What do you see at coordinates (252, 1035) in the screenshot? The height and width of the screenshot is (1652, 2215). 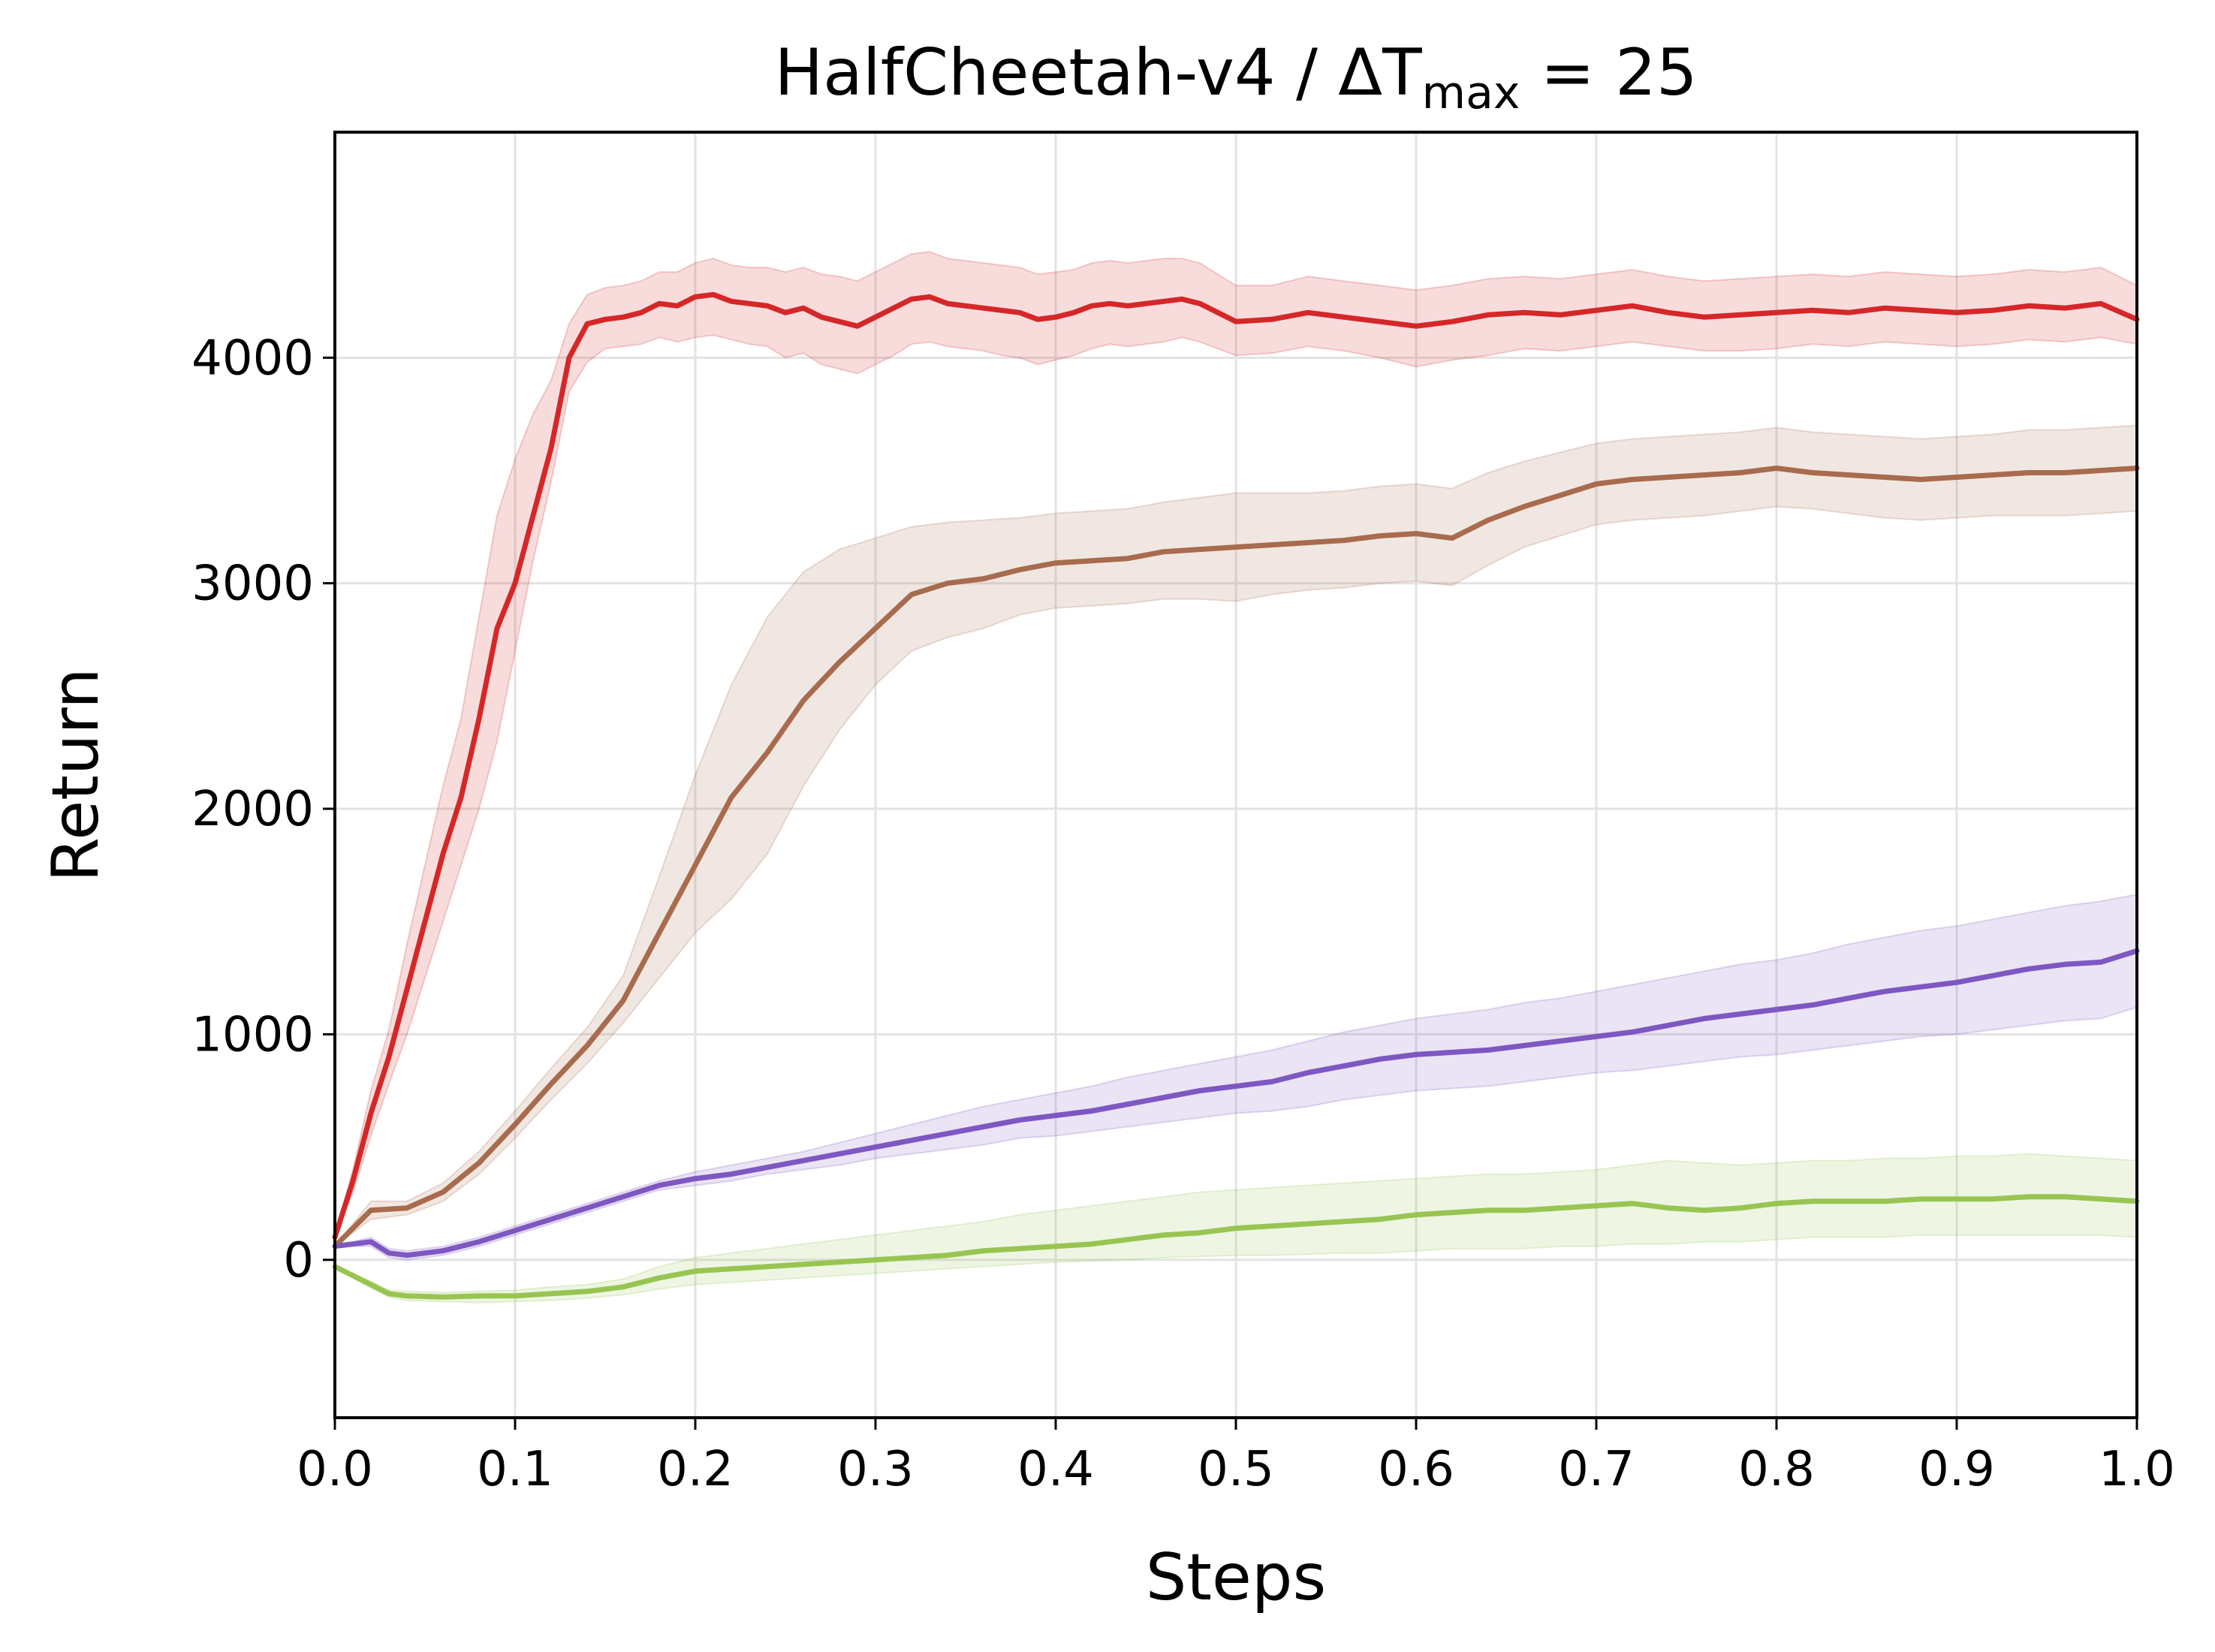 I see `y-tick-label: 1000` at bounding box center [252, 1035].